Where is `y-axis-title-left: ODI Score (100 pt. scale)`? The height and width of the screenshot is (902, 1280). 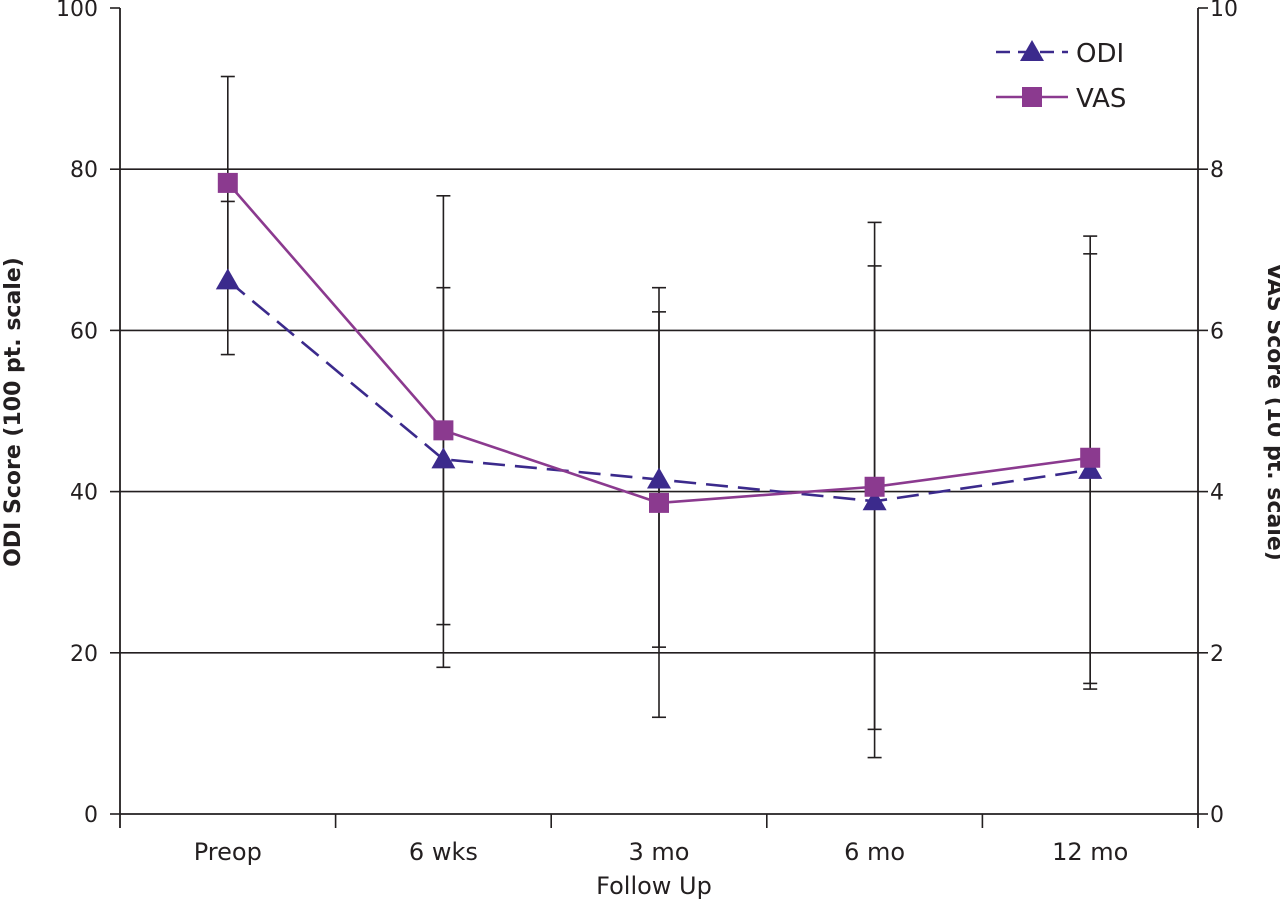 y-axis-title-left: ODI Score (100 pt. scale) is located at coordinates (13, 412).